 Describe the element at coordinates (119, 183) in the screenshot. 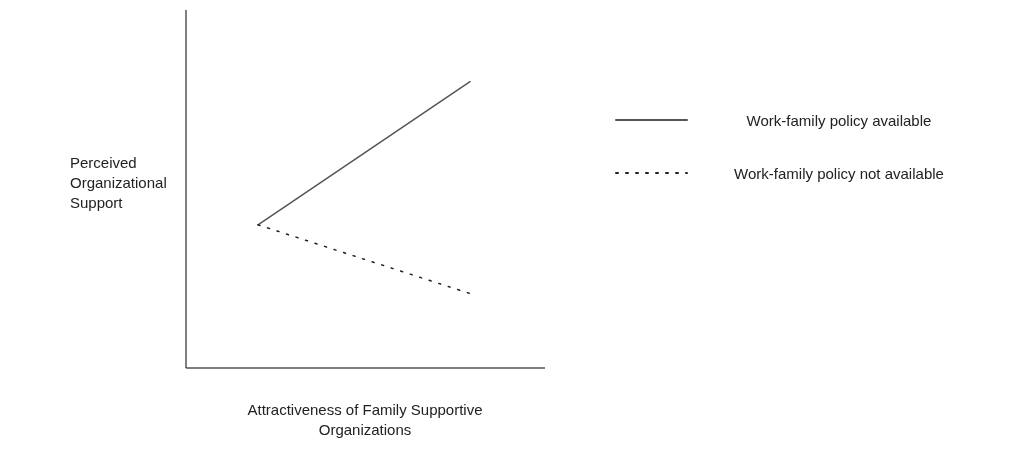

I see `y-axis-title: Perceived Organizational Support` at that location.